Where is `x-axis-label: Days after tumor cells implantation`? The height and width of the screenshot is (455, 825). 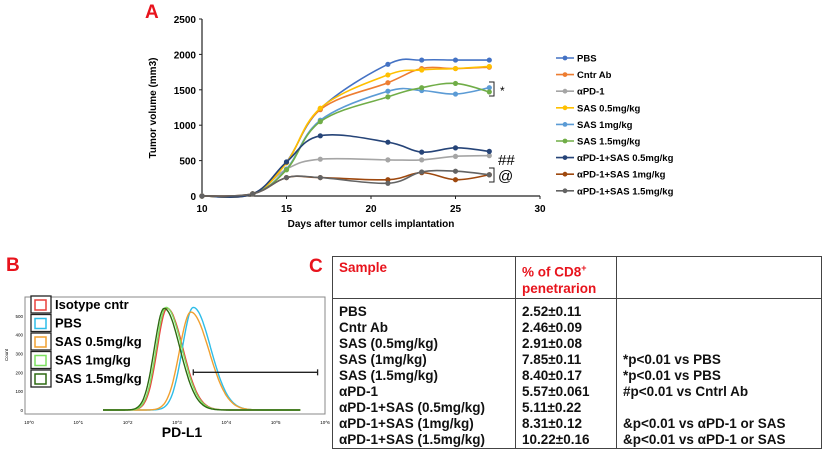
x-axis-label: Days after tumor cells implantation is located at coordinates (371, 224).